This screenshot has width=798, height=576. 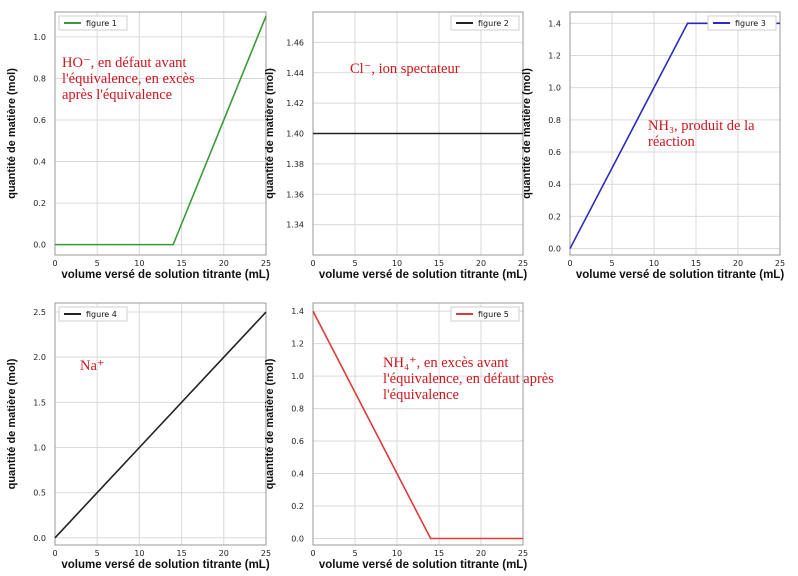 What do you see at coordinates (92, 366) in the screenshot?
I see `species-annotation: Na⁺` at bounding box center [92, 366].